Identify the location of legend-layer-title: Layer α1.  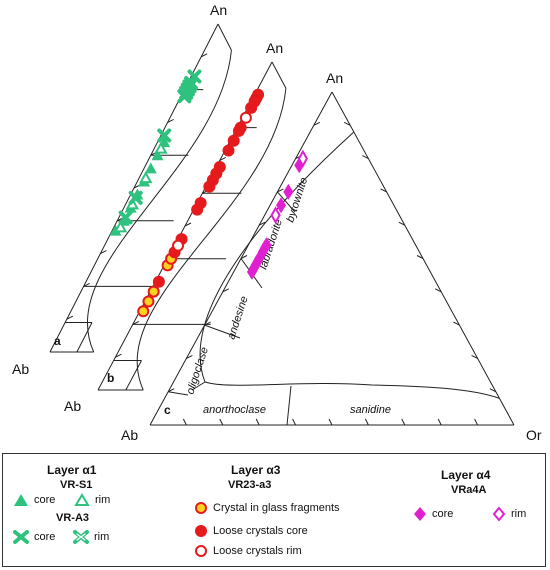
(72, 470).